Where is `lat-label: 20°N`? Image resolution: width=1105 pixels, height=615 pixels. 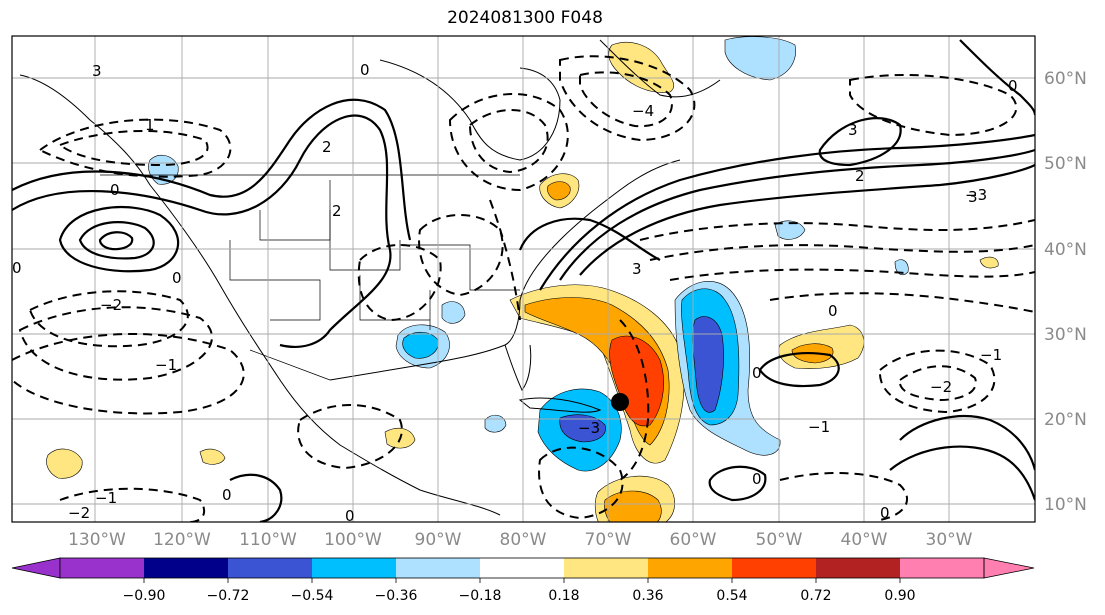 lat-label: 20°N is located at coordinates (1065, 420).